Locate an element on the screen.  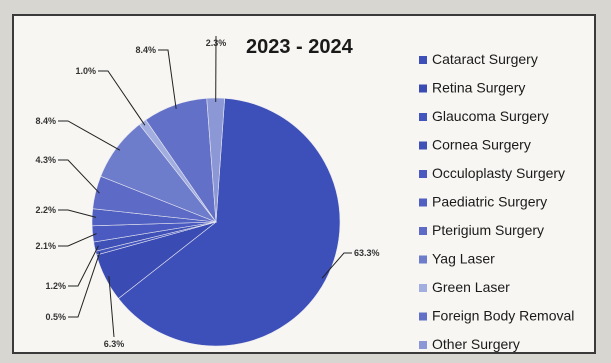
legend-label: Cornea Surgery is located at coordinates (481, 145).